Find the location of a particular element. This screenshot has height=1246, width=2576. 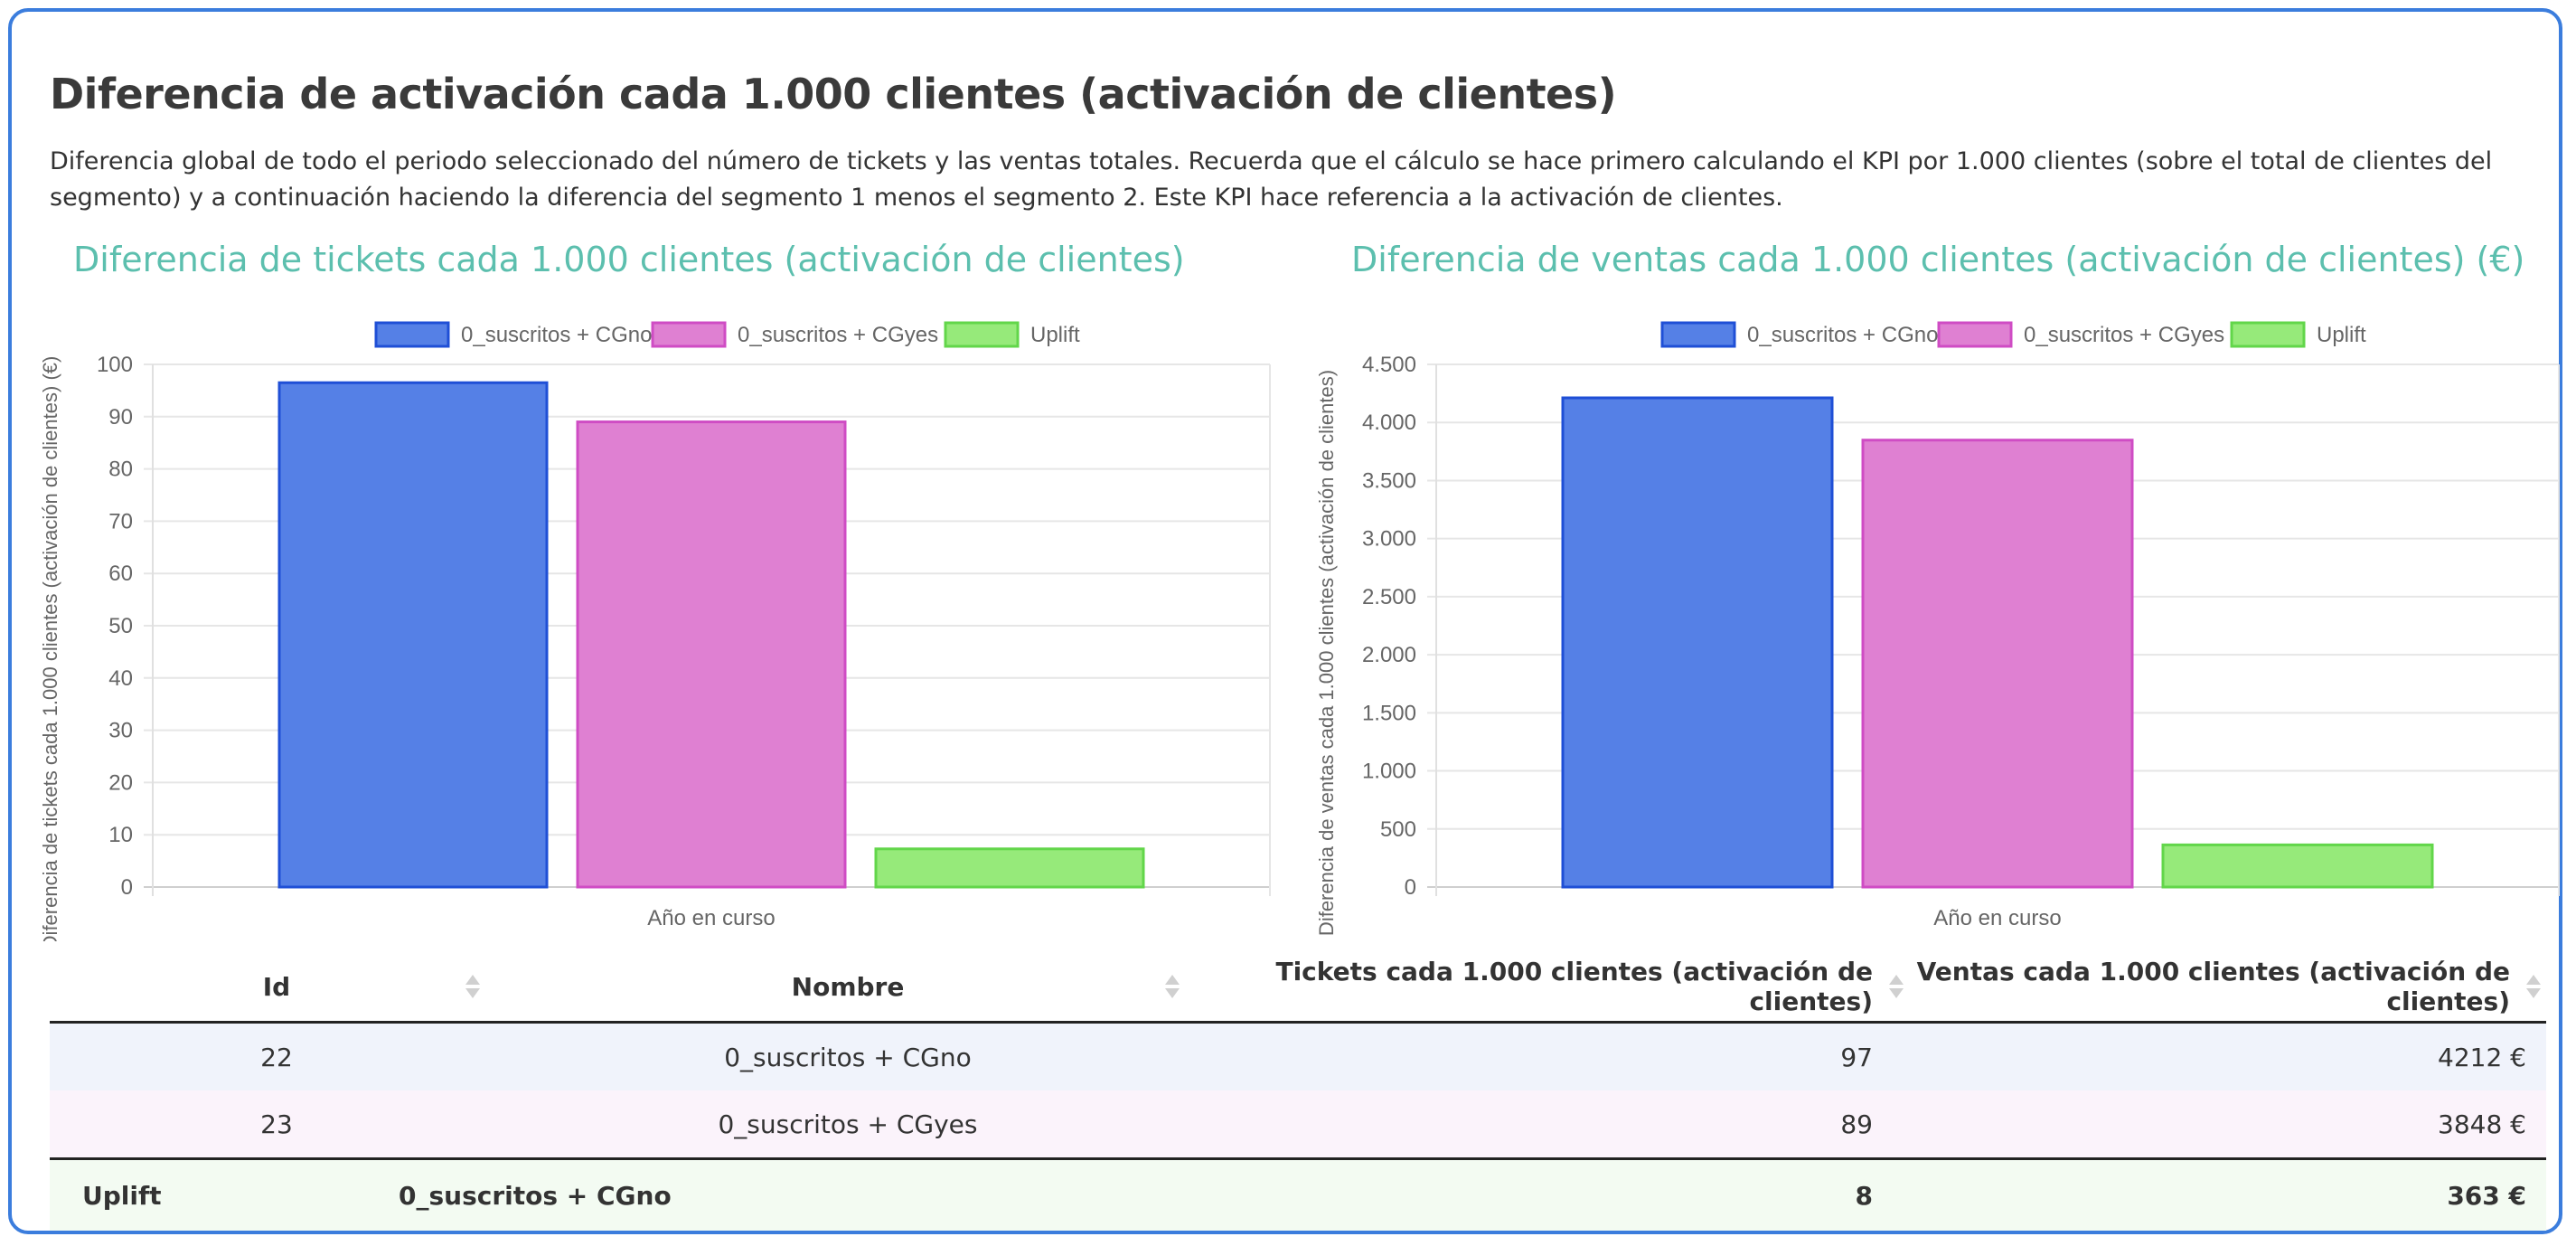

y-tick-label: 30 is located at coordinates (120, 731).